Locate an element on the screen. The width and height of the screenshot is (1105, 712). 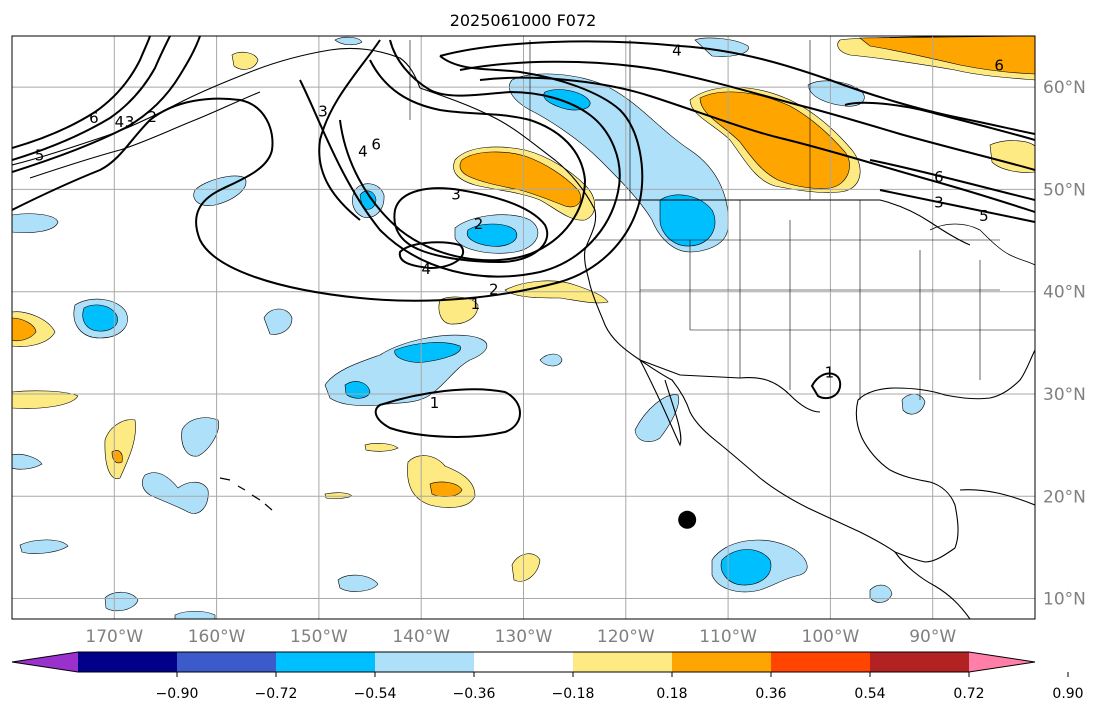
longitude-label: 170°W is located at coordinates (114, 637).